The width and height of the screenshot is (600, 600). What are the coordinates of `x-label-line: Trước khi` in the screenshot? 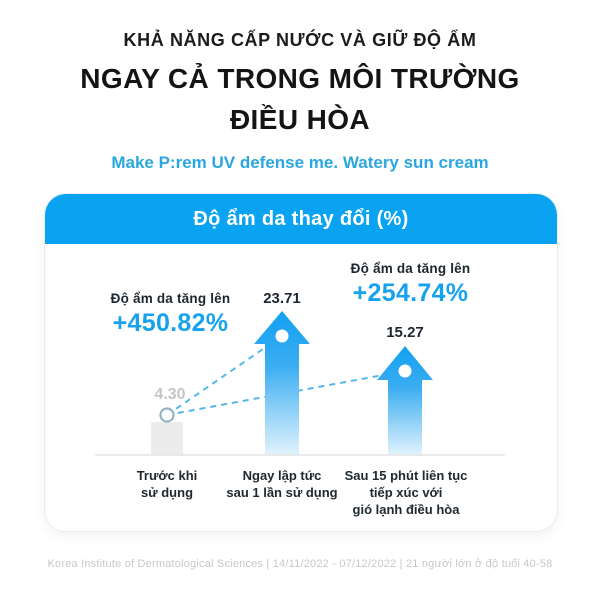 It's located at (167, 475).